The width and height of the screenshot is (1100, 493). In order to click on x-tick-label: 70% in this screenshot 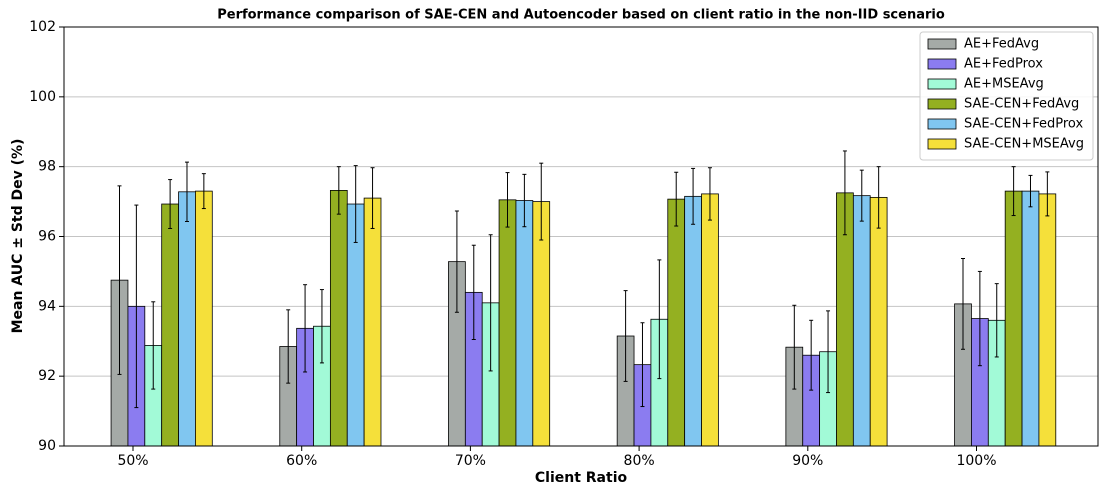, I will do `click(470, 461)`.